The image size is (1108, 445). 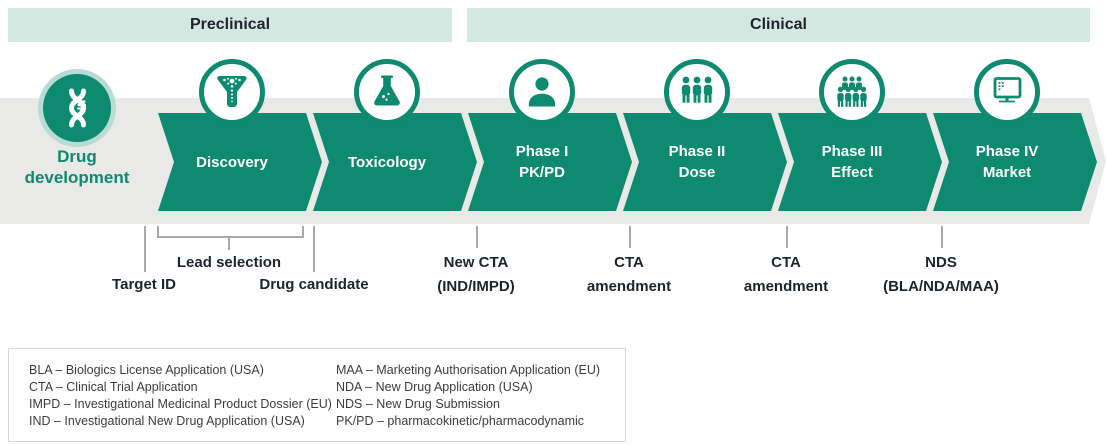 I want to click on legend-item: NDA – New Drug Application (USA), so click(x=434, y=387).